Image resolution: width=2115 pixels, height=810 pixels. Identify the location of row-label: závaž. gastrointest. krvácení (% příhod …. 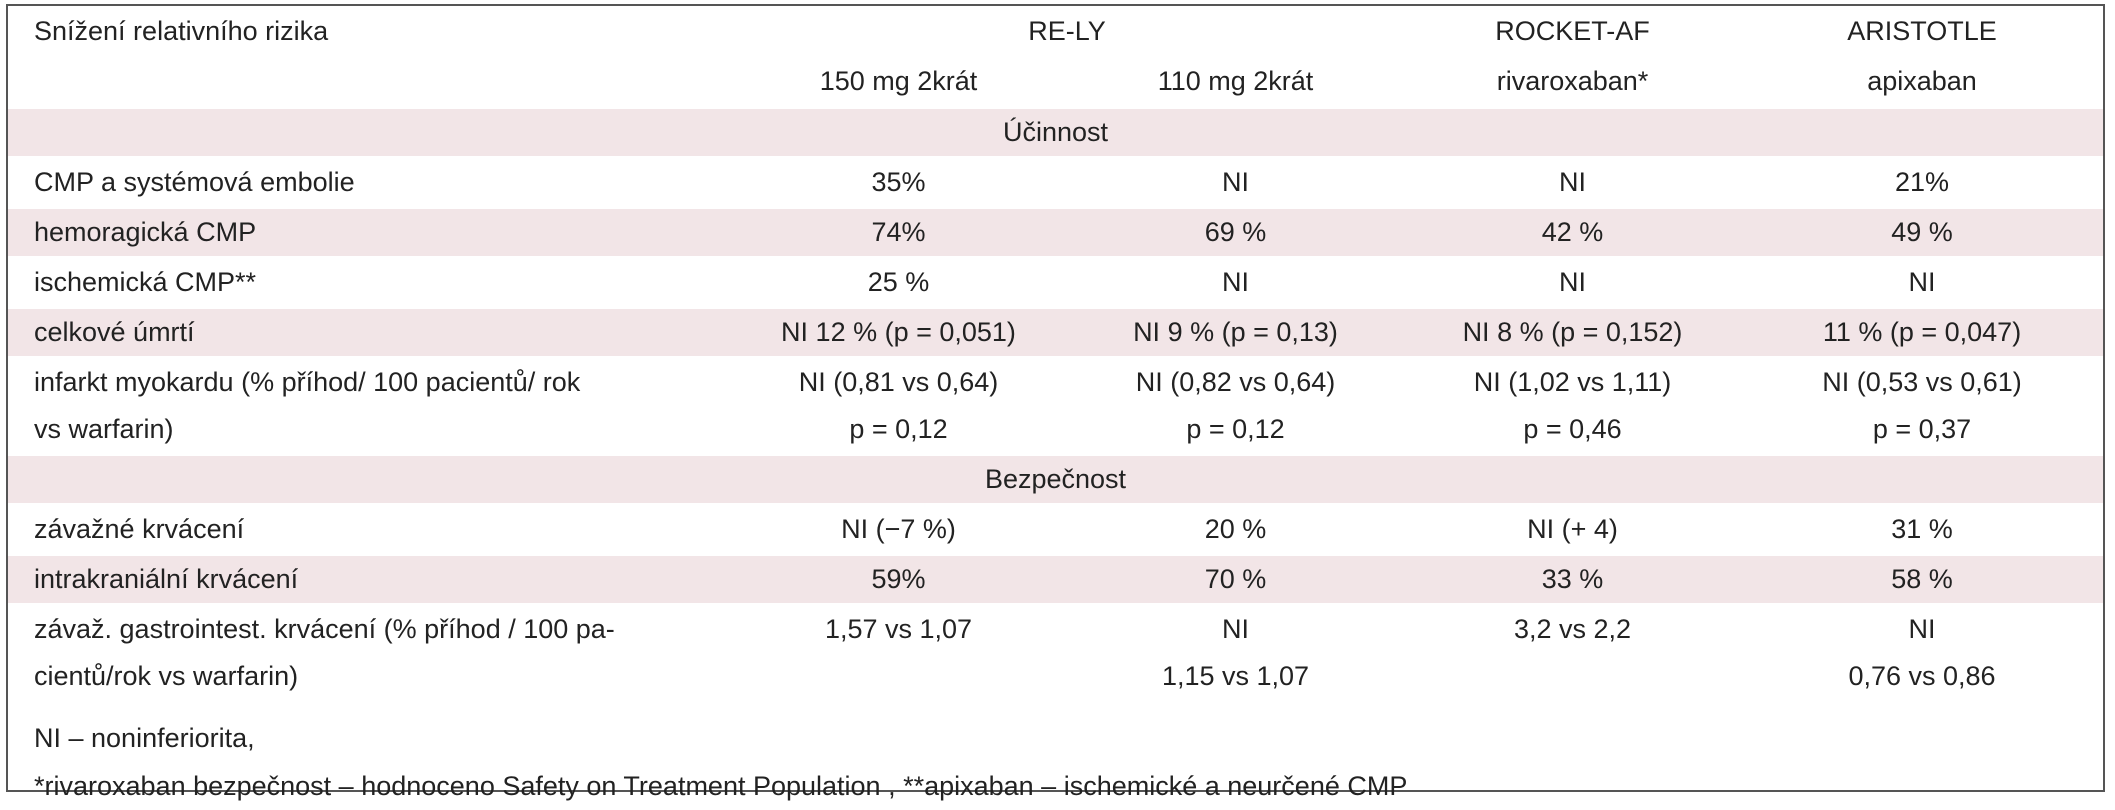
(369, 651).